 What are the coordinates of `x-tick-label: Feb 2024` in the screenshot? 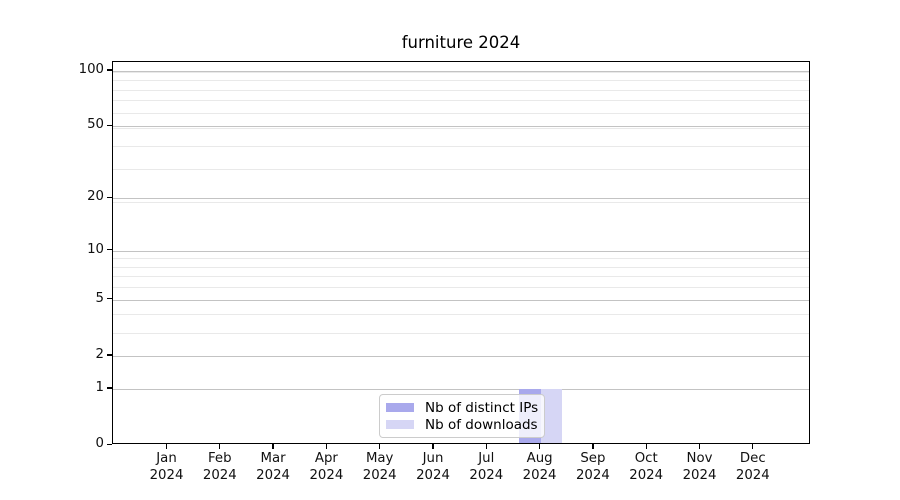 It's located at (220, 467).